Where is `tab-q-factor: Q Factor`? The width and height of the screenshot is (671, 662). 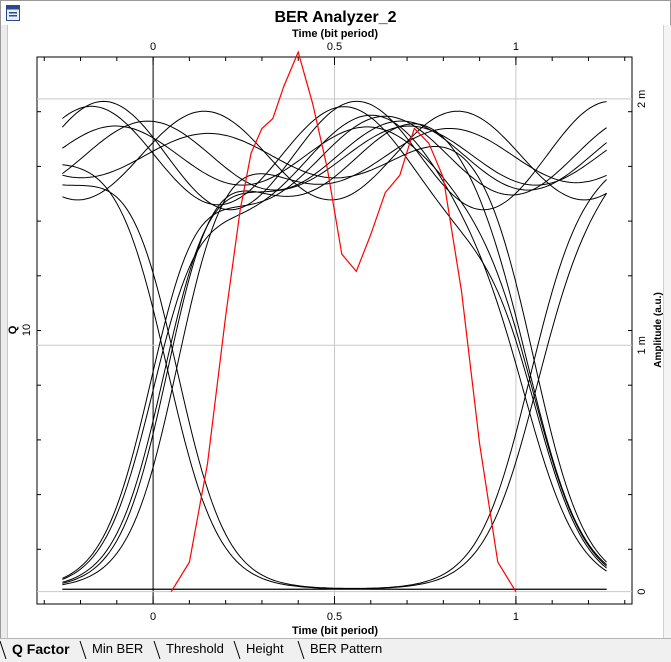 tab-q-factor: Q Factor is located at coordinates (41, 649).